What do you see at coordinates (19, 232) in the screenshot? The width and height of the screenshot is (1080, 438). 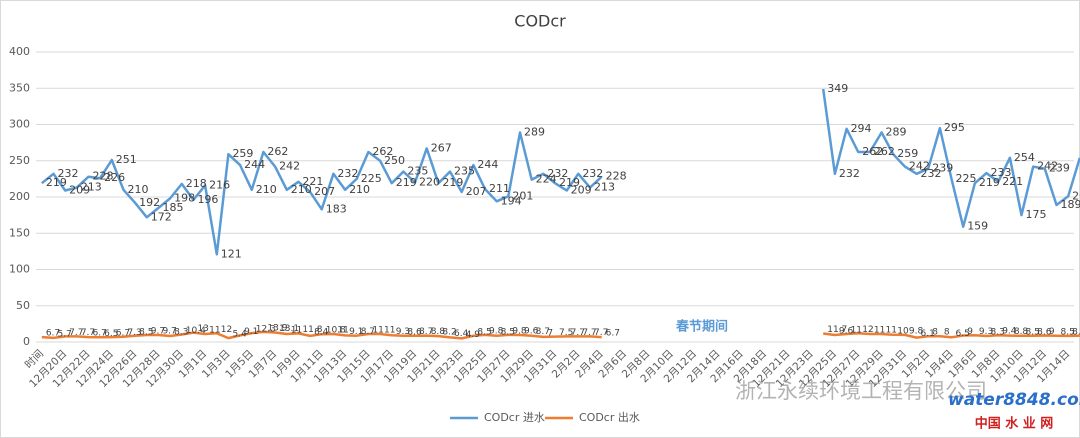 I see `y-tick-label: 150` at bounding box center [19, 232].